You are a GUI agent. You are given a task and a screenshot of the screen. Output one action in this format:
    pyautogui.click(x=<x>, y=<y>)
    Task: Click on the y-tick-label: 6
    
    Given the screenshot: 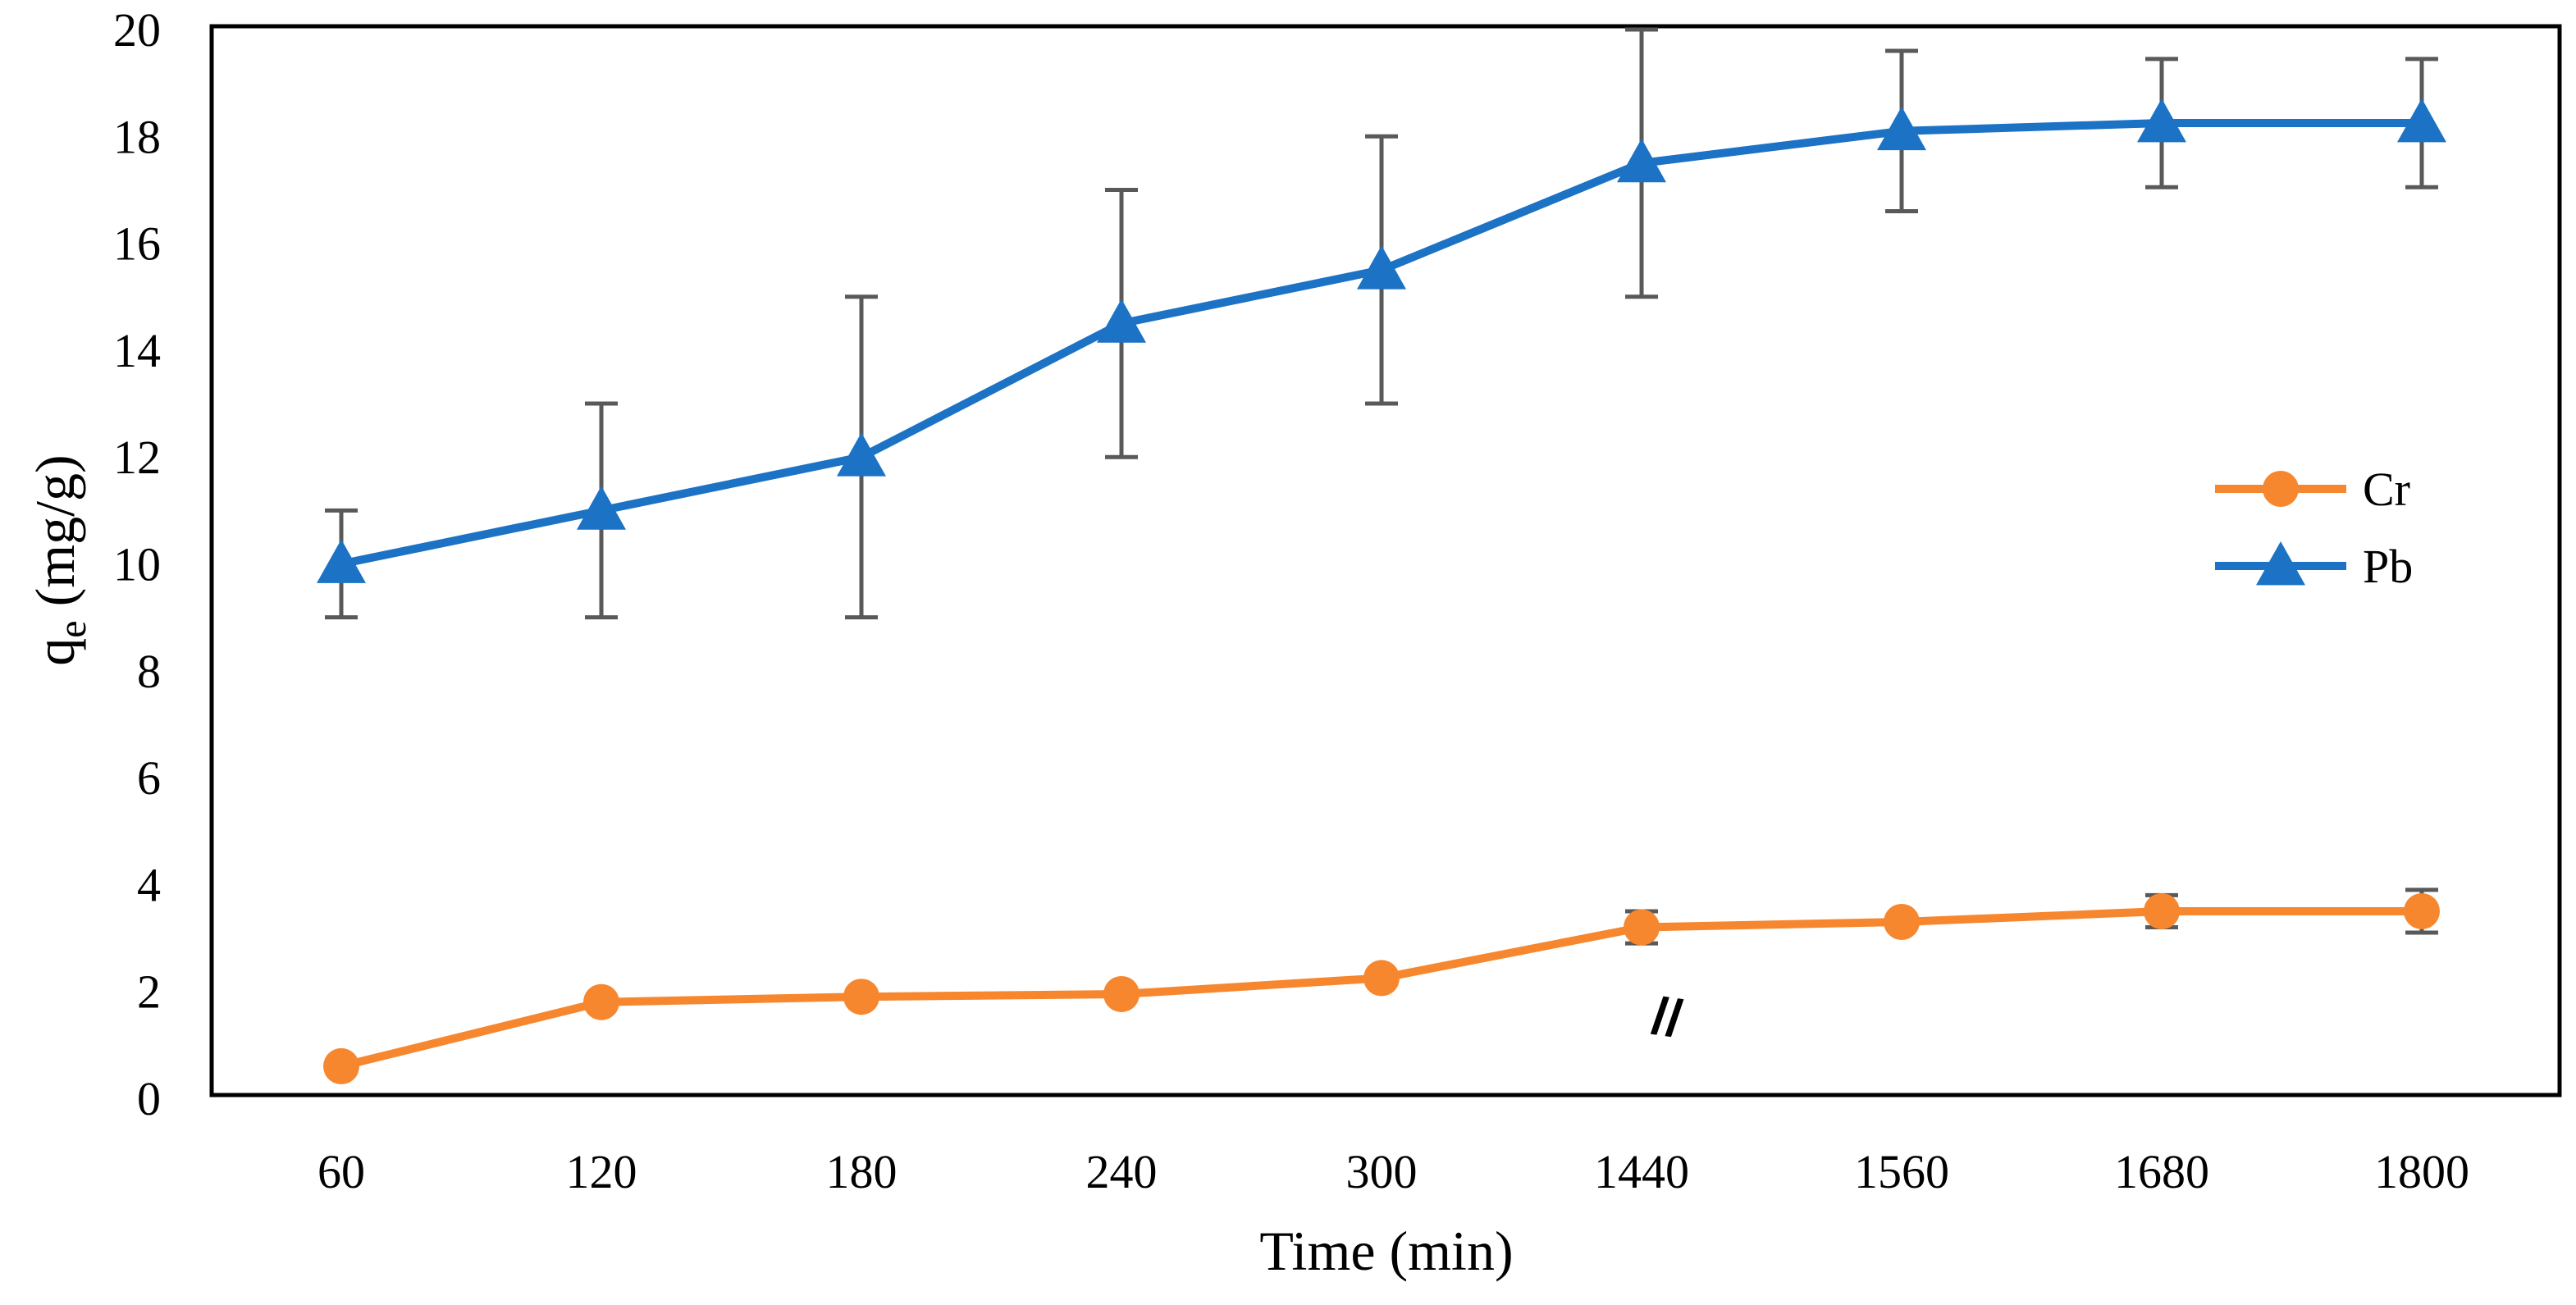 What is the action you would take?
    pyautogui.click(x=149, y=778)
    